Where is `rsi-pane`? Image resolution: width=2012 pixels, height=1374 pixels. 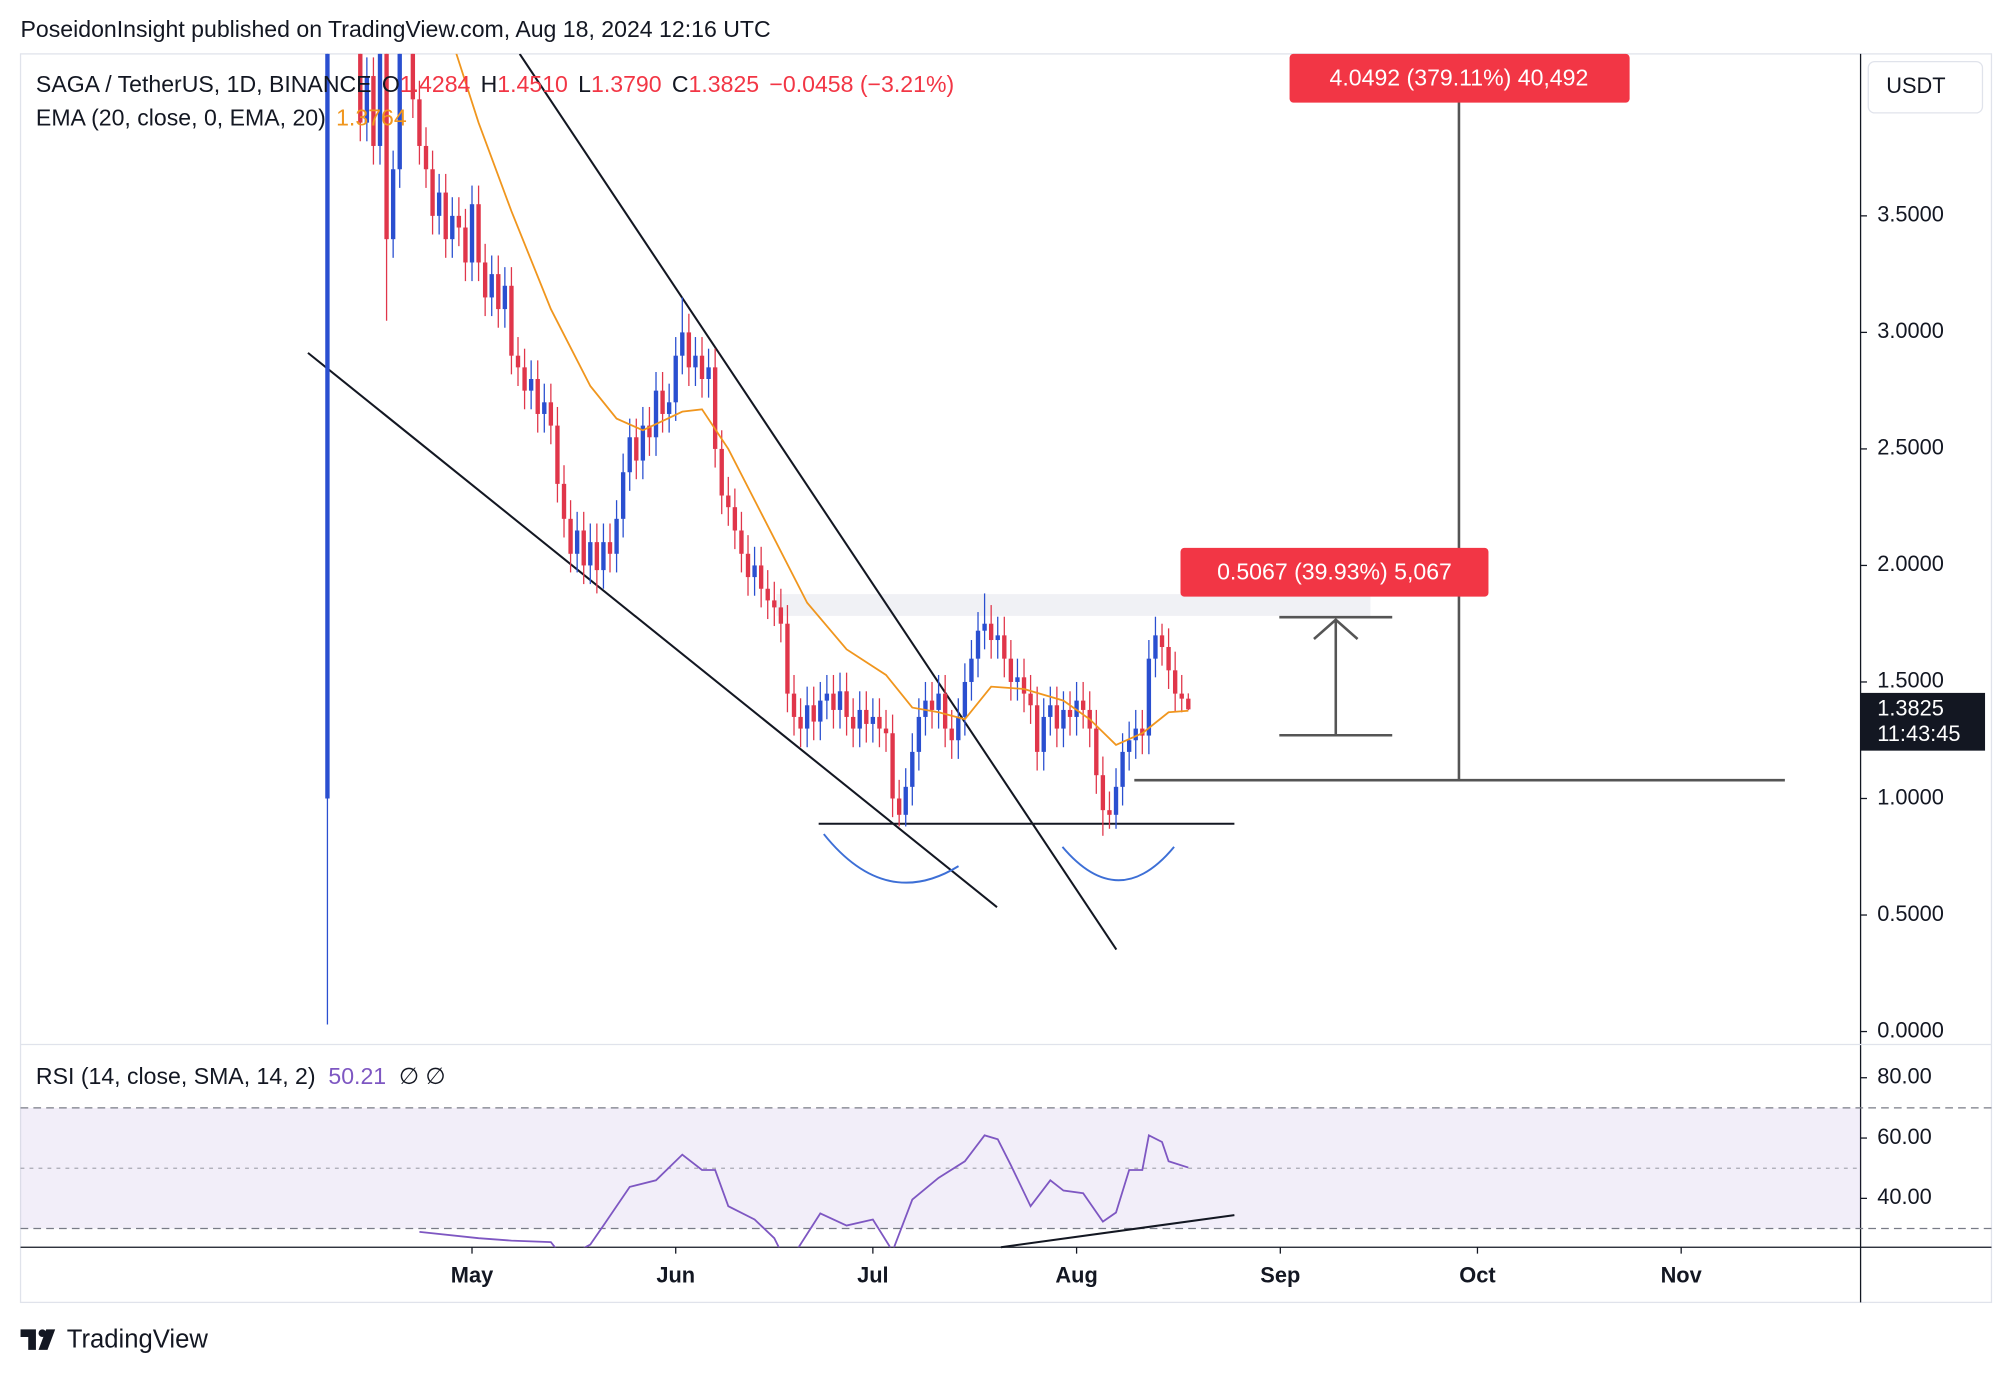
rsi-pane is located at coordinates (804, 1190).